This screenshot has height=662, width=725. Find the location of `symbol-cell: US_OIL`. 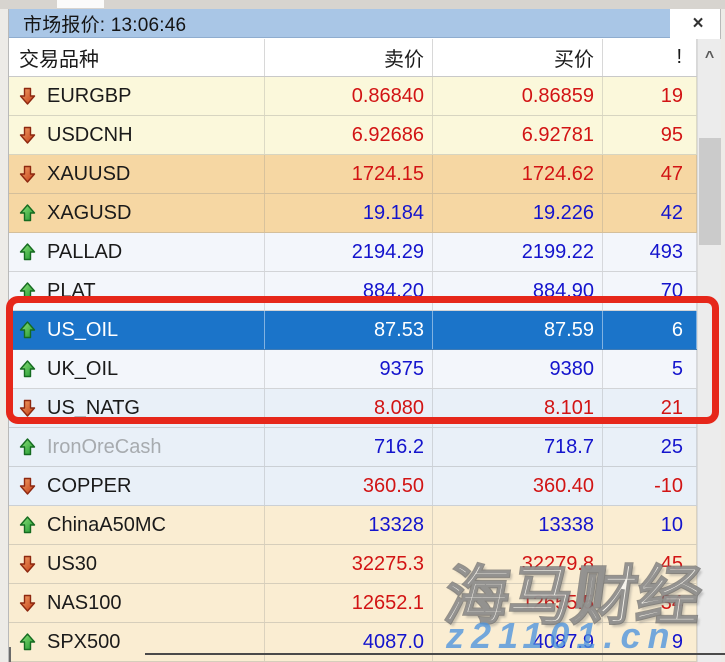

symbol-cell: US_OIL is located at coordinates (137, 330).